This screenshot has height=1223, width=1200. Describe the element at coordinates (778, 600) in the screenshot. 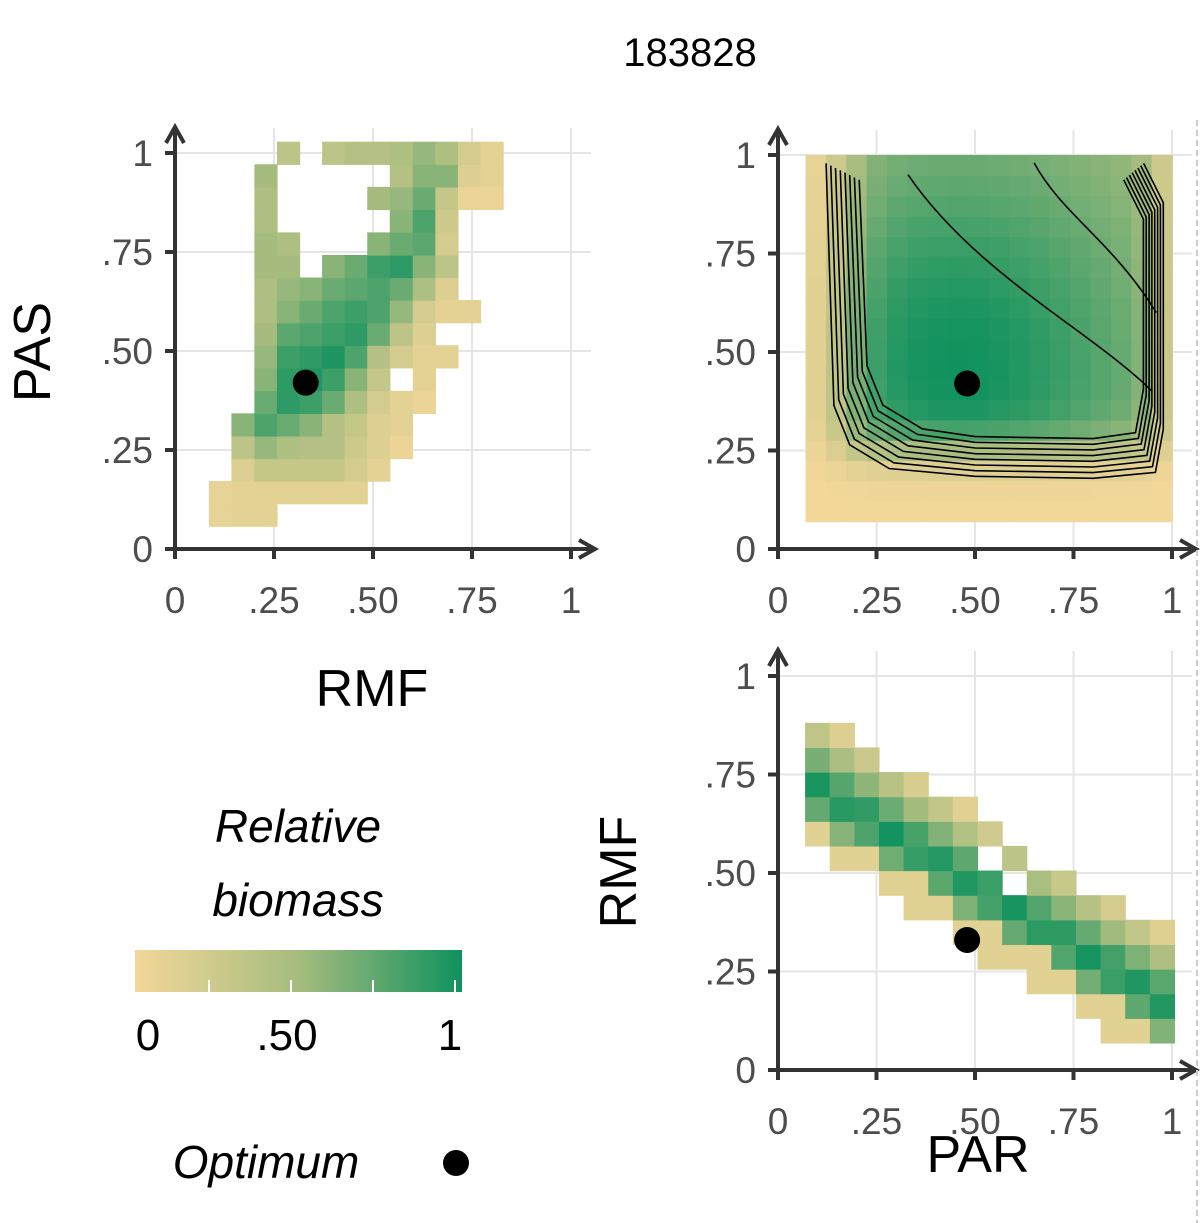

I see `x-tick-label: 0` at that location.